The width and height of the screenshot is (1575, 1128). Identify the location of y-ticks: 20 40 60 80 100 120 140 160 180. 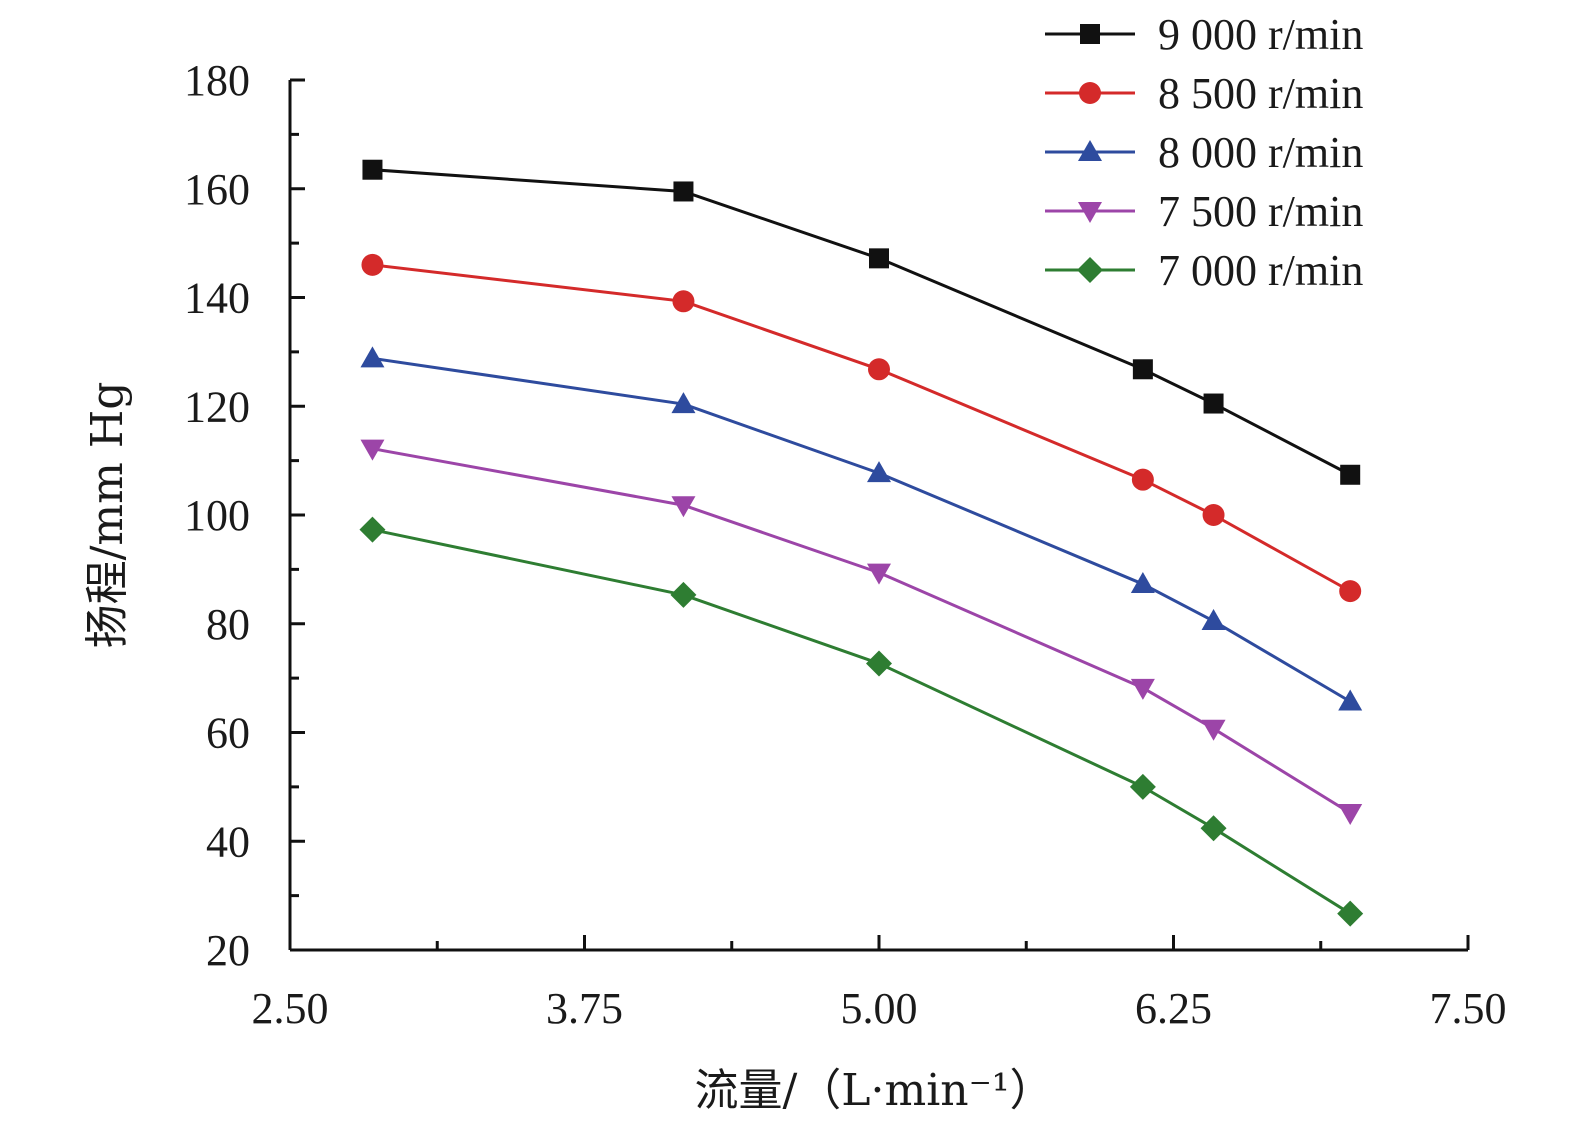
(244, 515).